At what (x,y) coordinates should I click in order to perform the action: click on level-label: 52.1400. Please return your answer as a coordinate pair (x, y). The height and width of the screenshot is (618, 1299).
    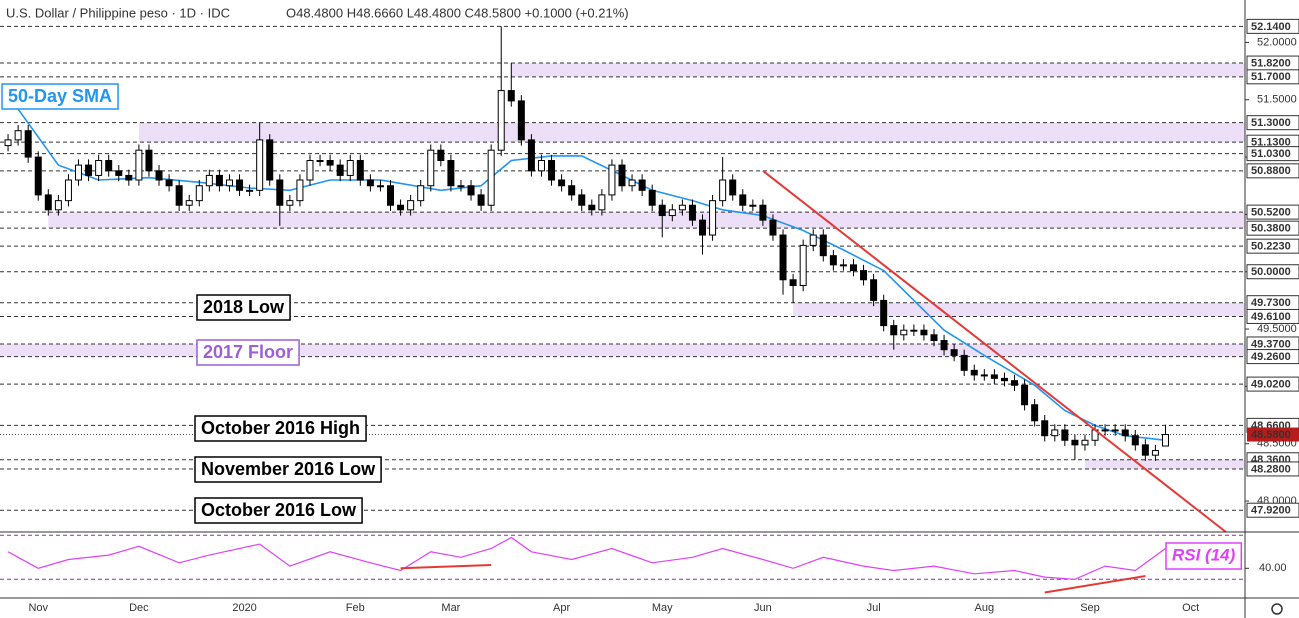
    Looking at the image, I should click on (1271, 27).